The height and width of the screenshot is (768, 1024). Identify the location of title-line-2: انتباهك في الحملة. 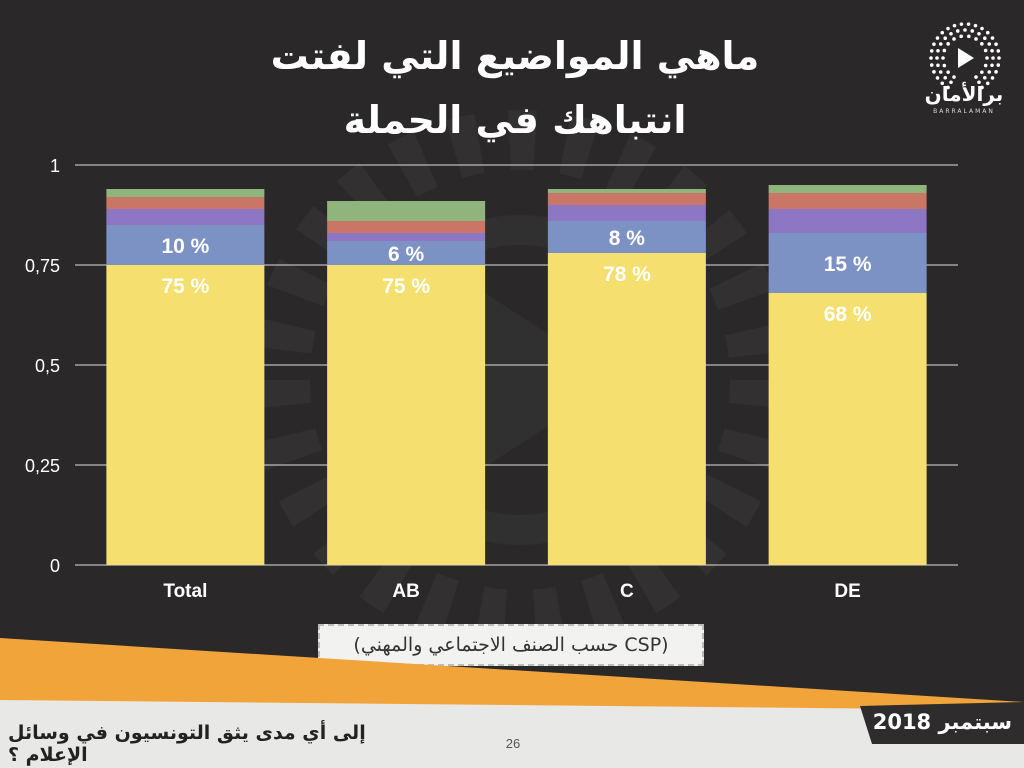
(515, 120).